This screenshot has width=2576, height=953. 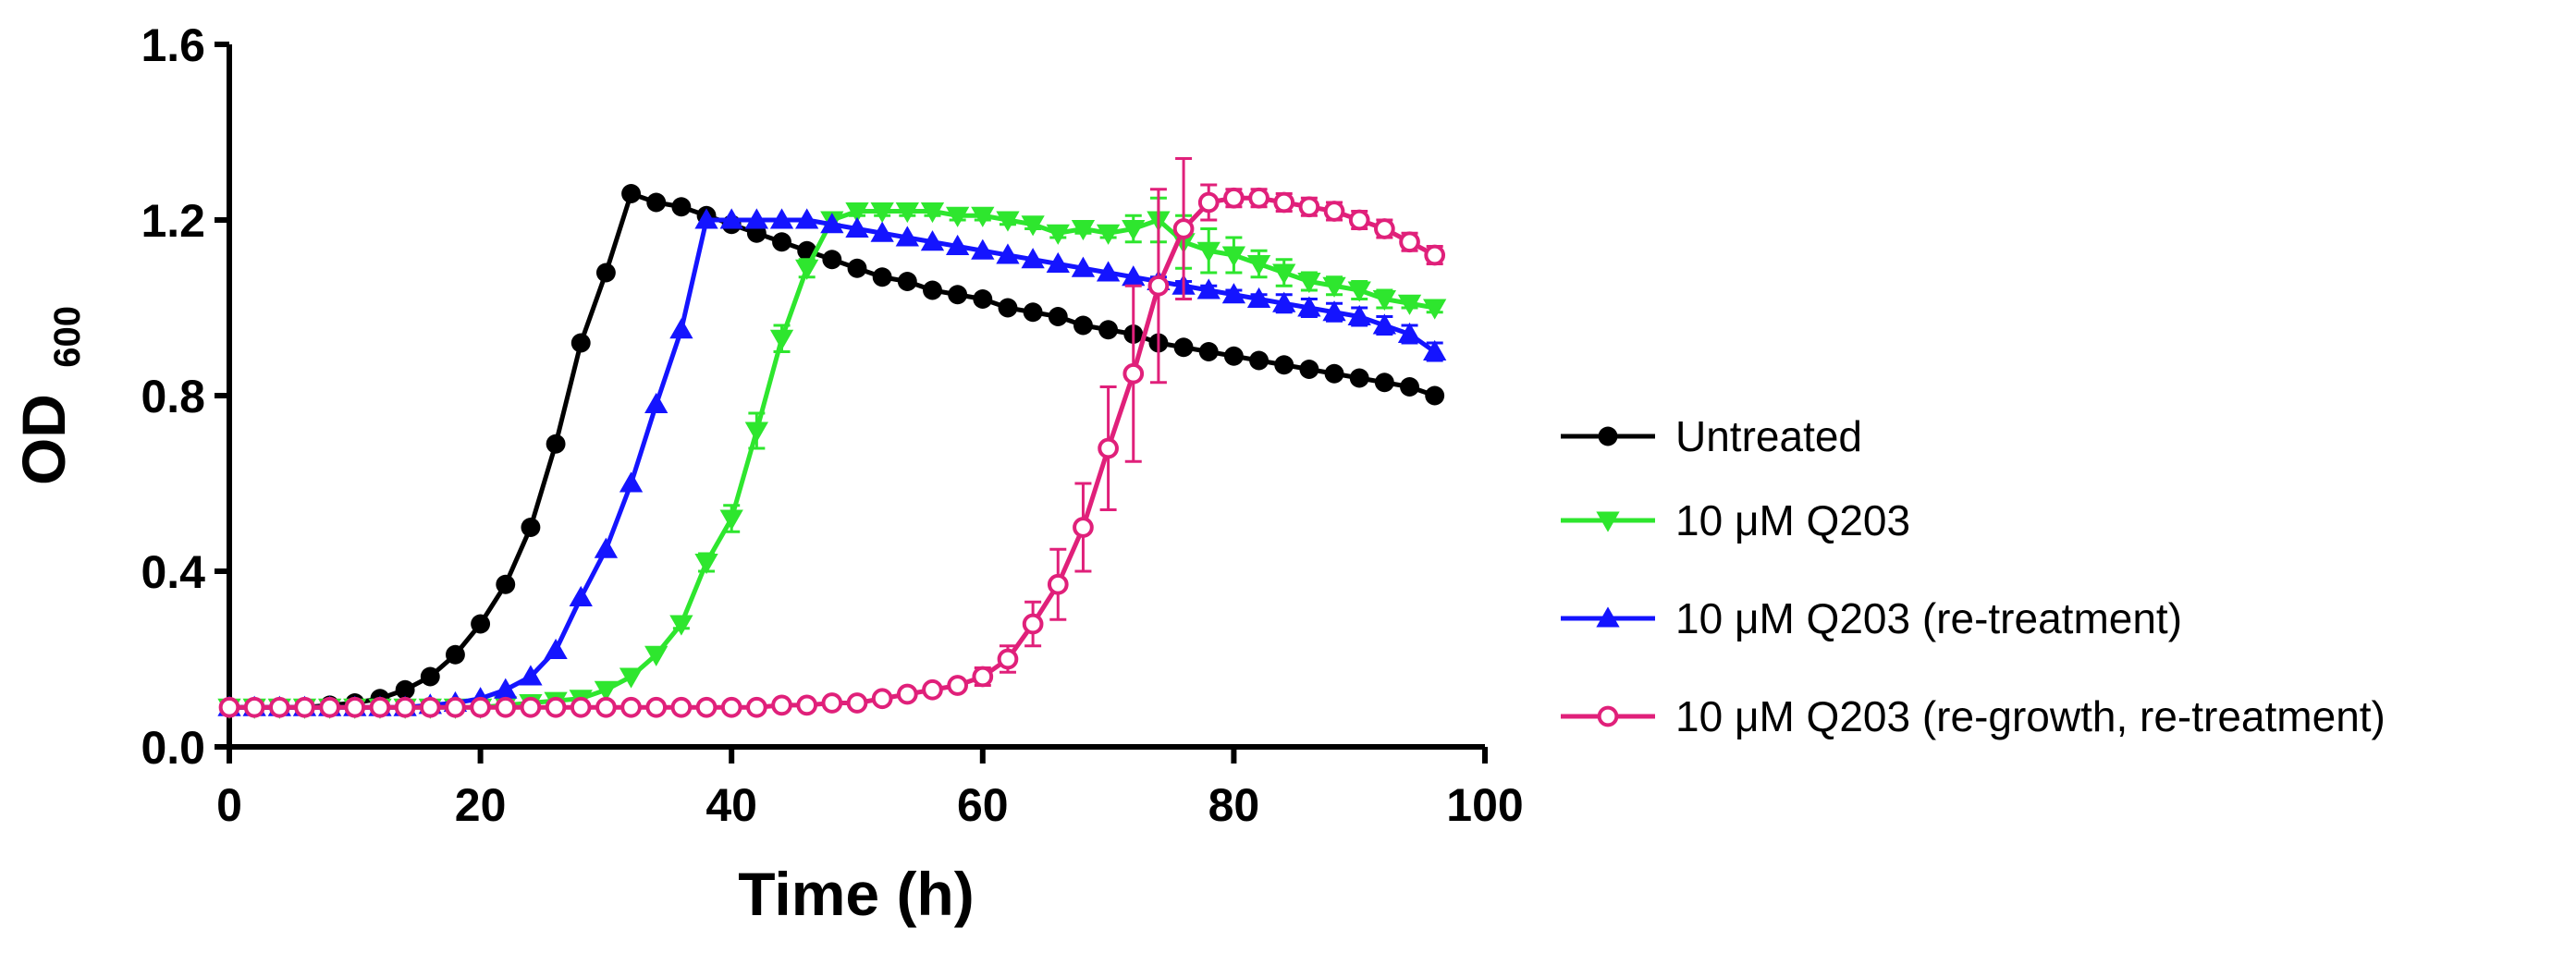 What do you see at coordinates (1793, 520) in the screenshot?
I see `legend-label: 10 μM Q203` at bounding box center [1793, 520].